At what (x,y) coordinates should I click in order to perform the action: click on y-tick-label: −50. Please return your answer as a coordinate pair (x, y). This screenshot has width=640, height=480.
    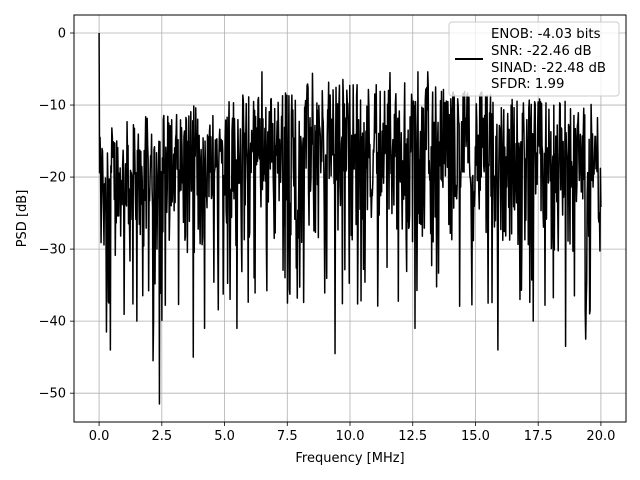
    Looking at the image, I should click on (52, 394).